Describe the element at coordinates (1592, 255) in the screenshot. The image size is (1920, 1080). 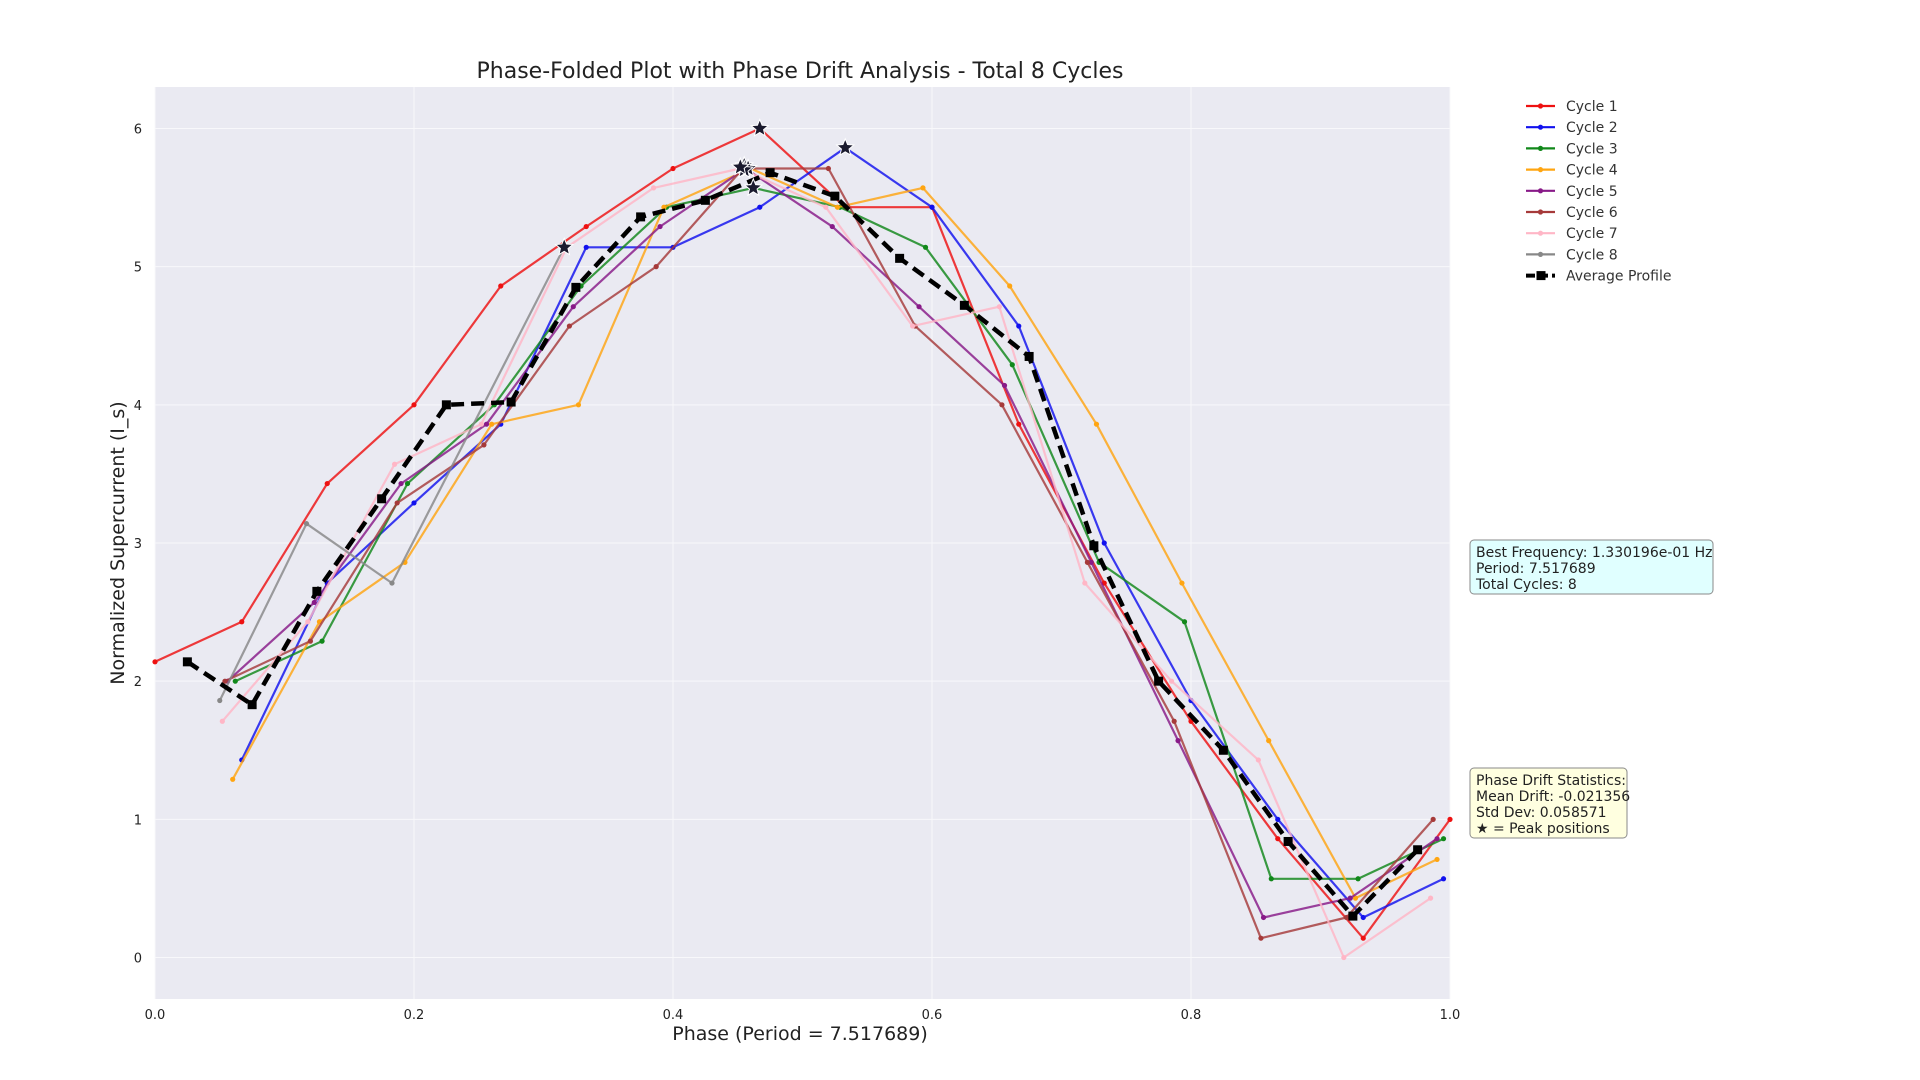
I see `legend-label: Cycle 8` at that location.